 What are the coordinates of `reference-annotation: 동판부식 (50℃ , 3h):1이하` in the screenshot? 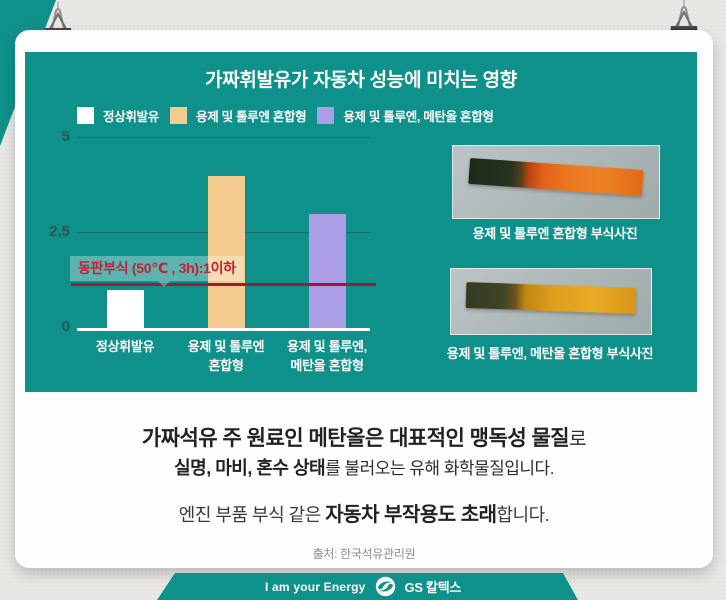 It's located at (157, 271).